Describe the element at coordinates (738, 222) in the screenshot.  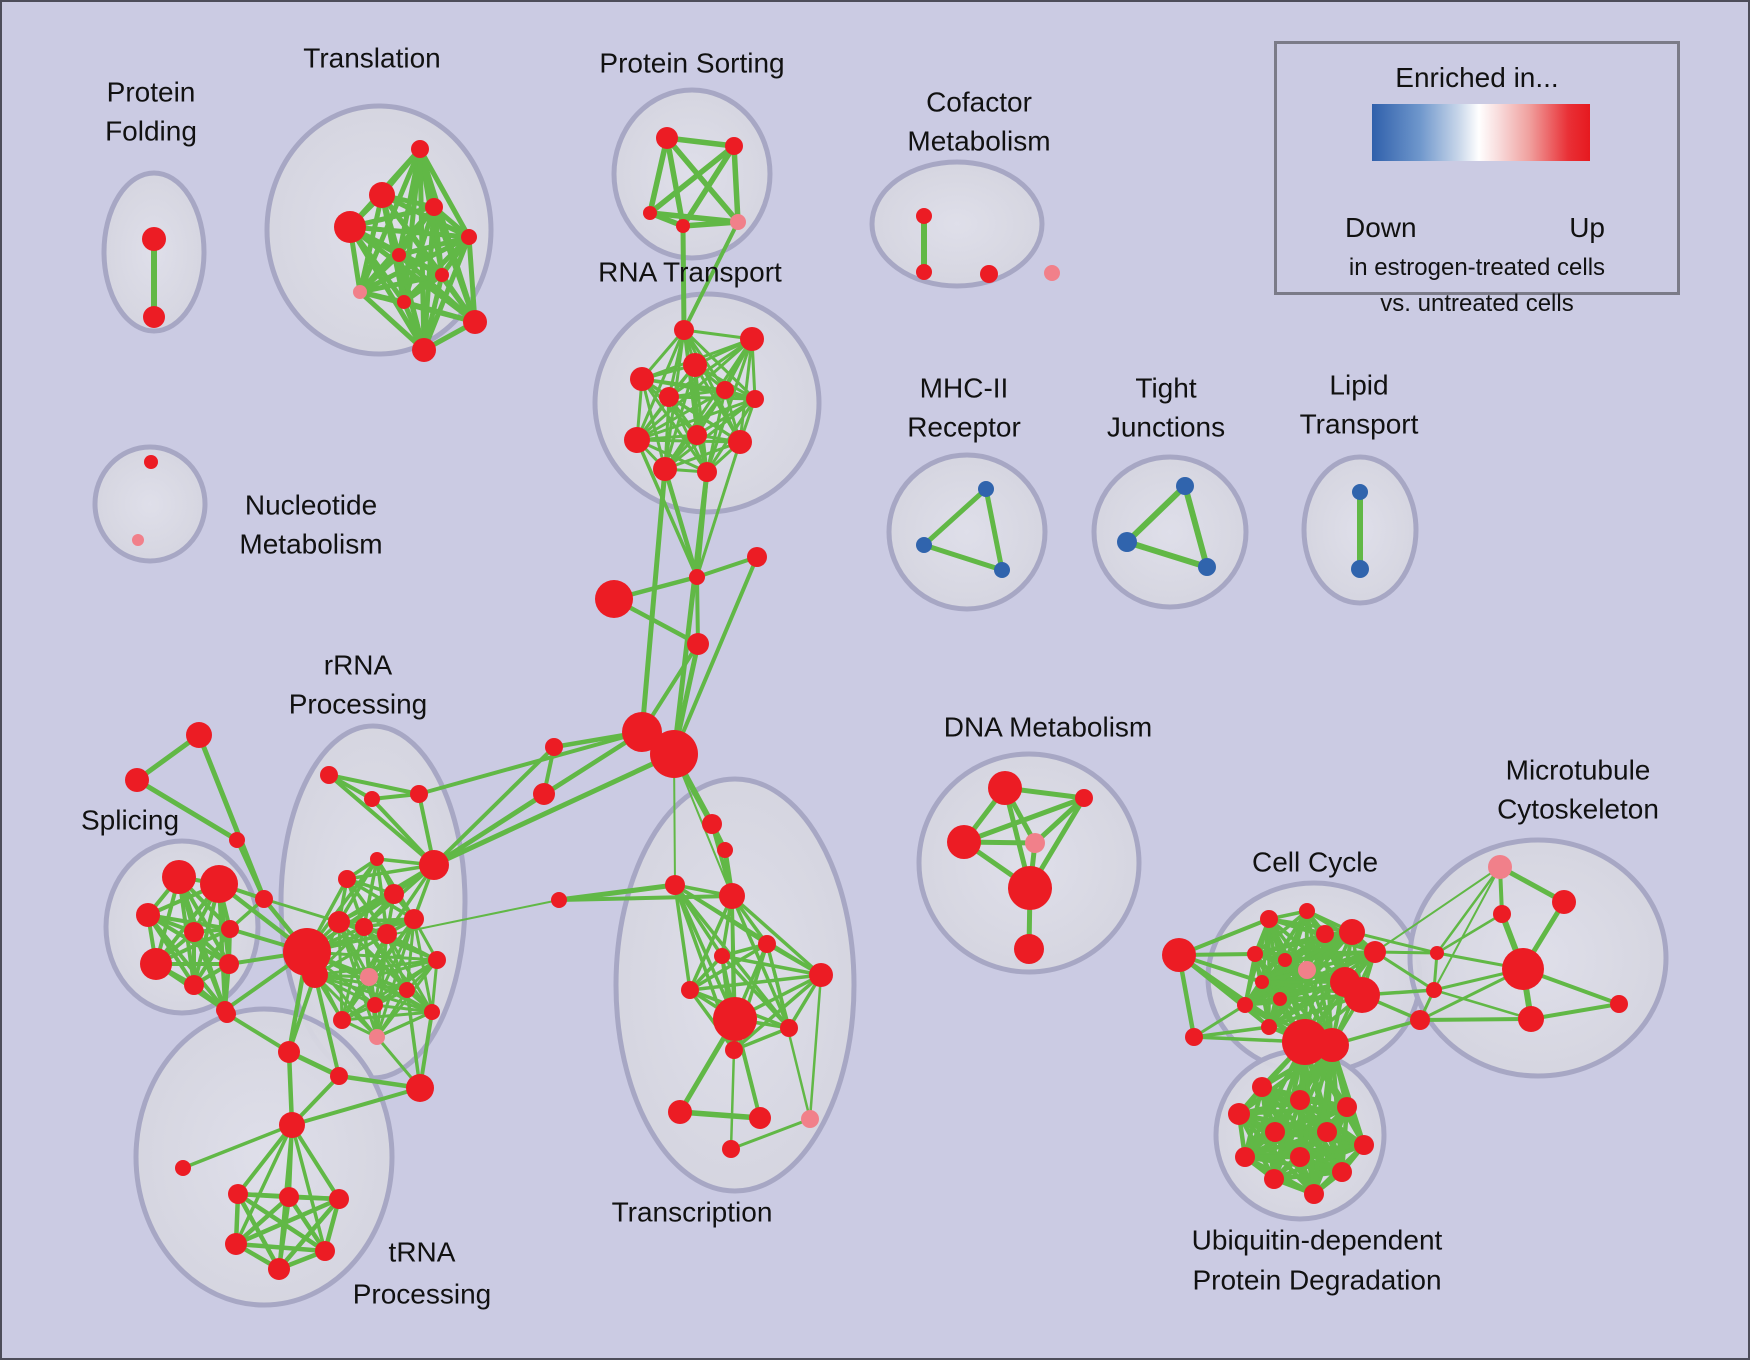
I see `gene-set-node-ps5` at that location.